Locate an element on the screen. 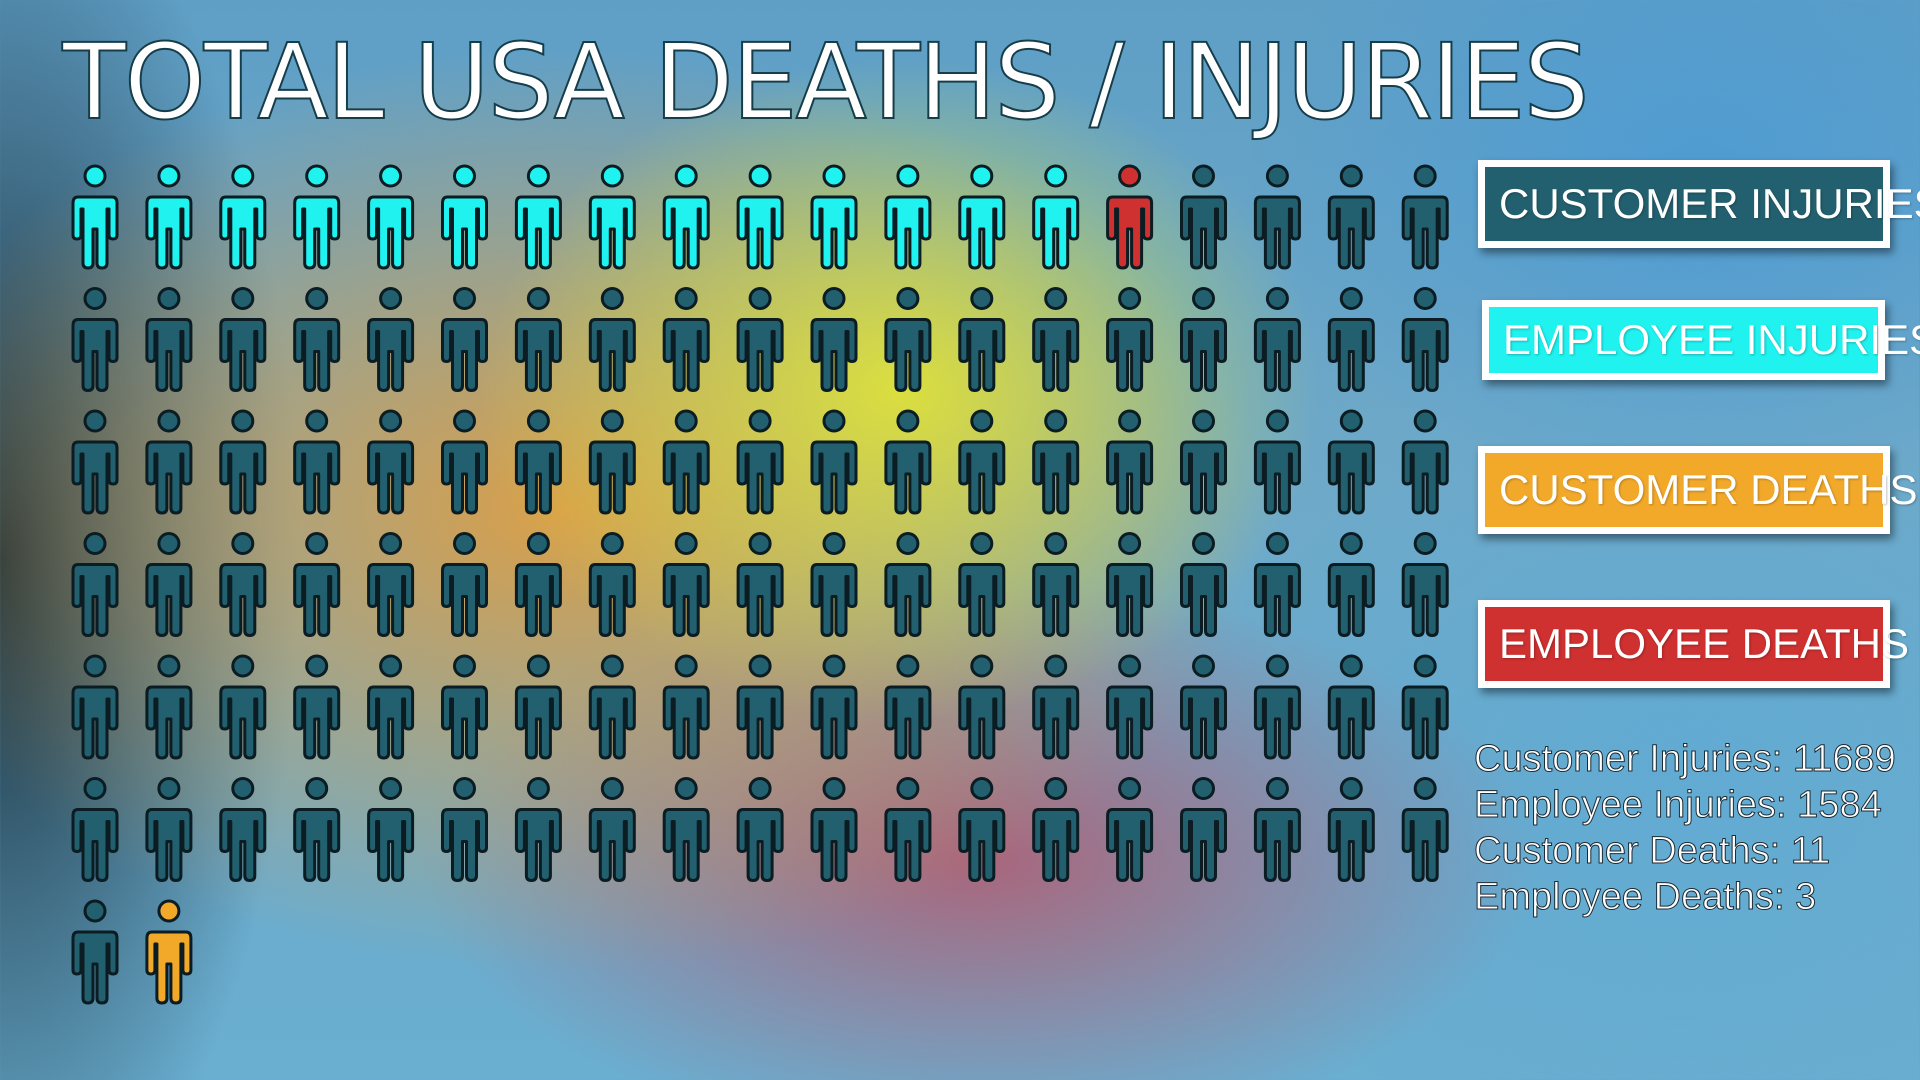 This screenshot has width=1920, height=1080. legend-employee-deaths: EMPLOYEE DEATHS is located at coordinates (1693, 644).